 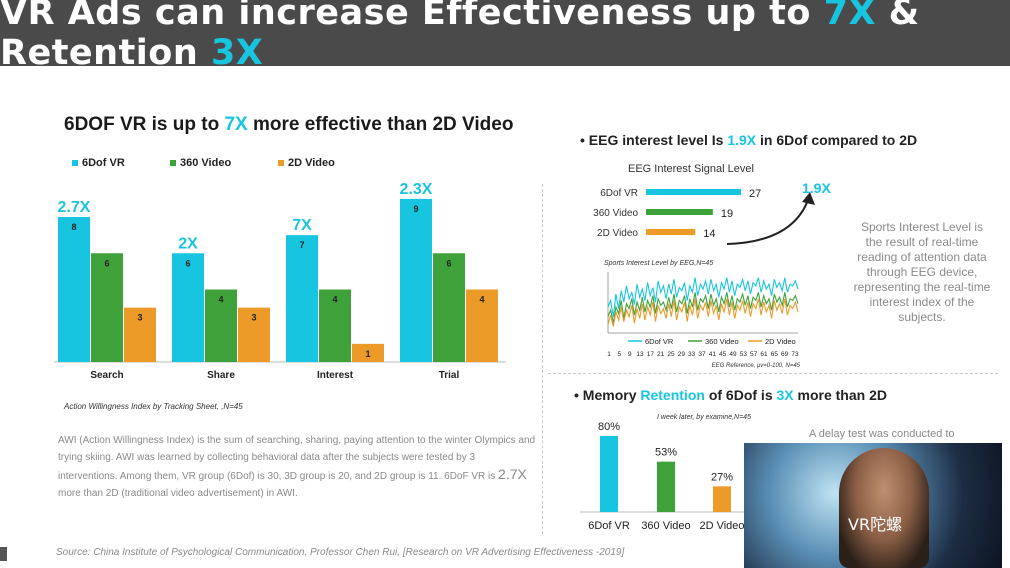 What do you see at coordinates (236, 124) in the screenshot?
I see `awi-heading-accent: 7X` at bounding box center [236, 124].